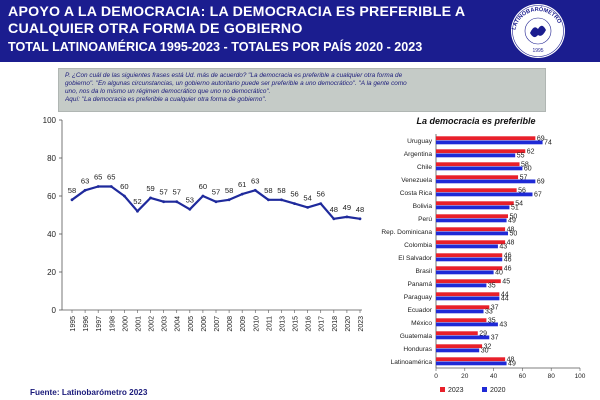 This screenshot has width=600, height=400. Describe the element at coordinates (512, 364) in the screenshot. I see `bar-value-label: 49` at that location.